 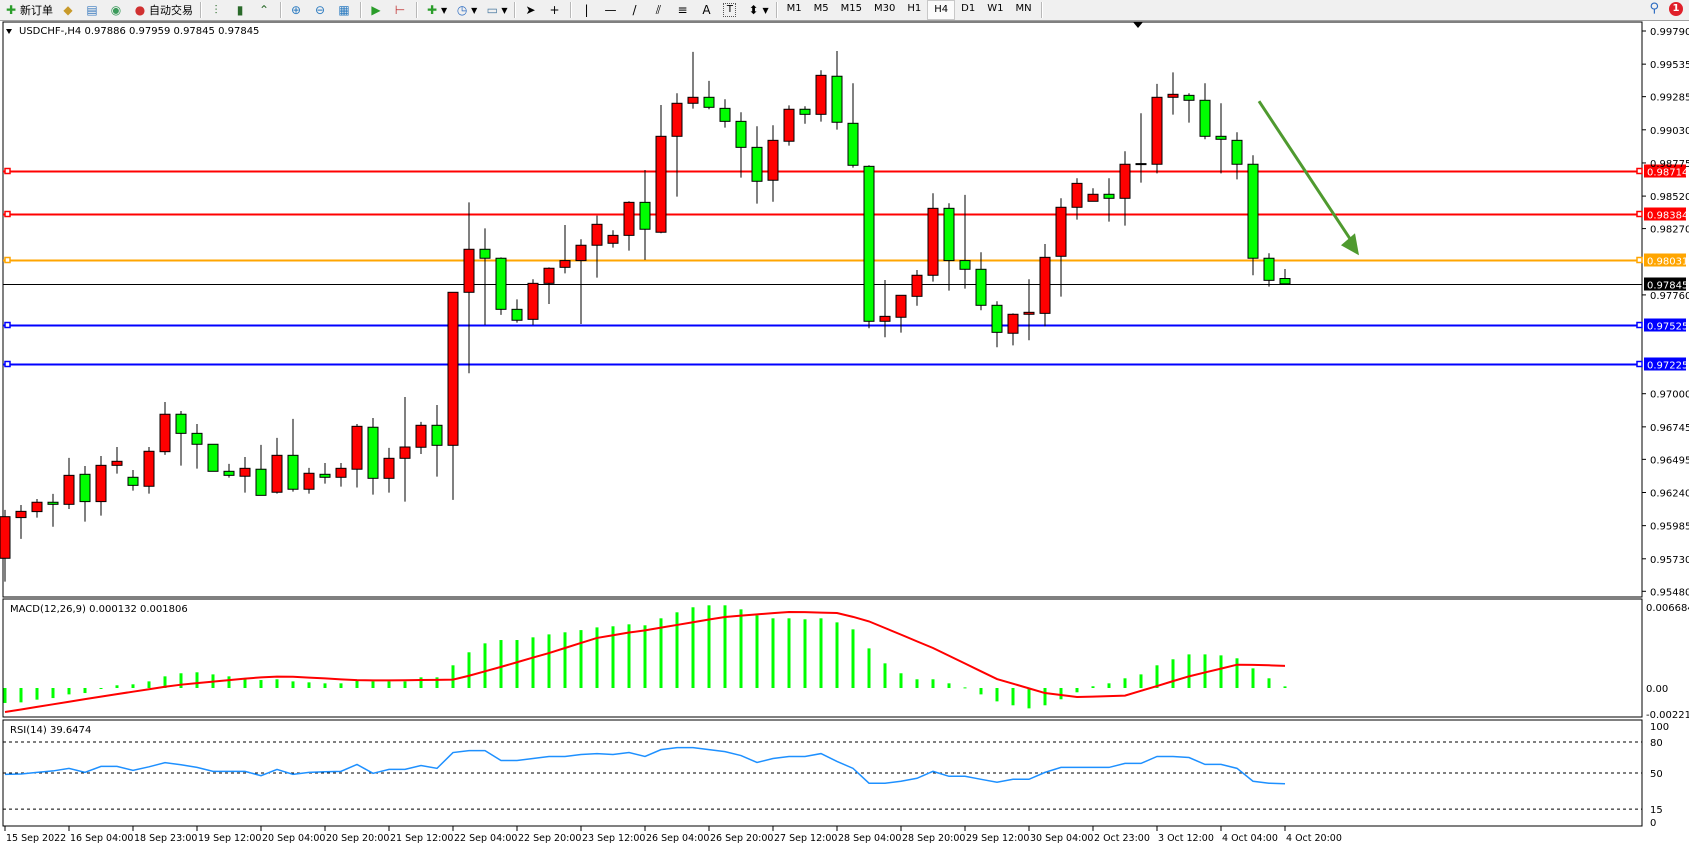 What do you see at coordinates (436, 10) in the screenshot?
I see `indicators-button: ✚ ▼` at bounding box center [436, 10].